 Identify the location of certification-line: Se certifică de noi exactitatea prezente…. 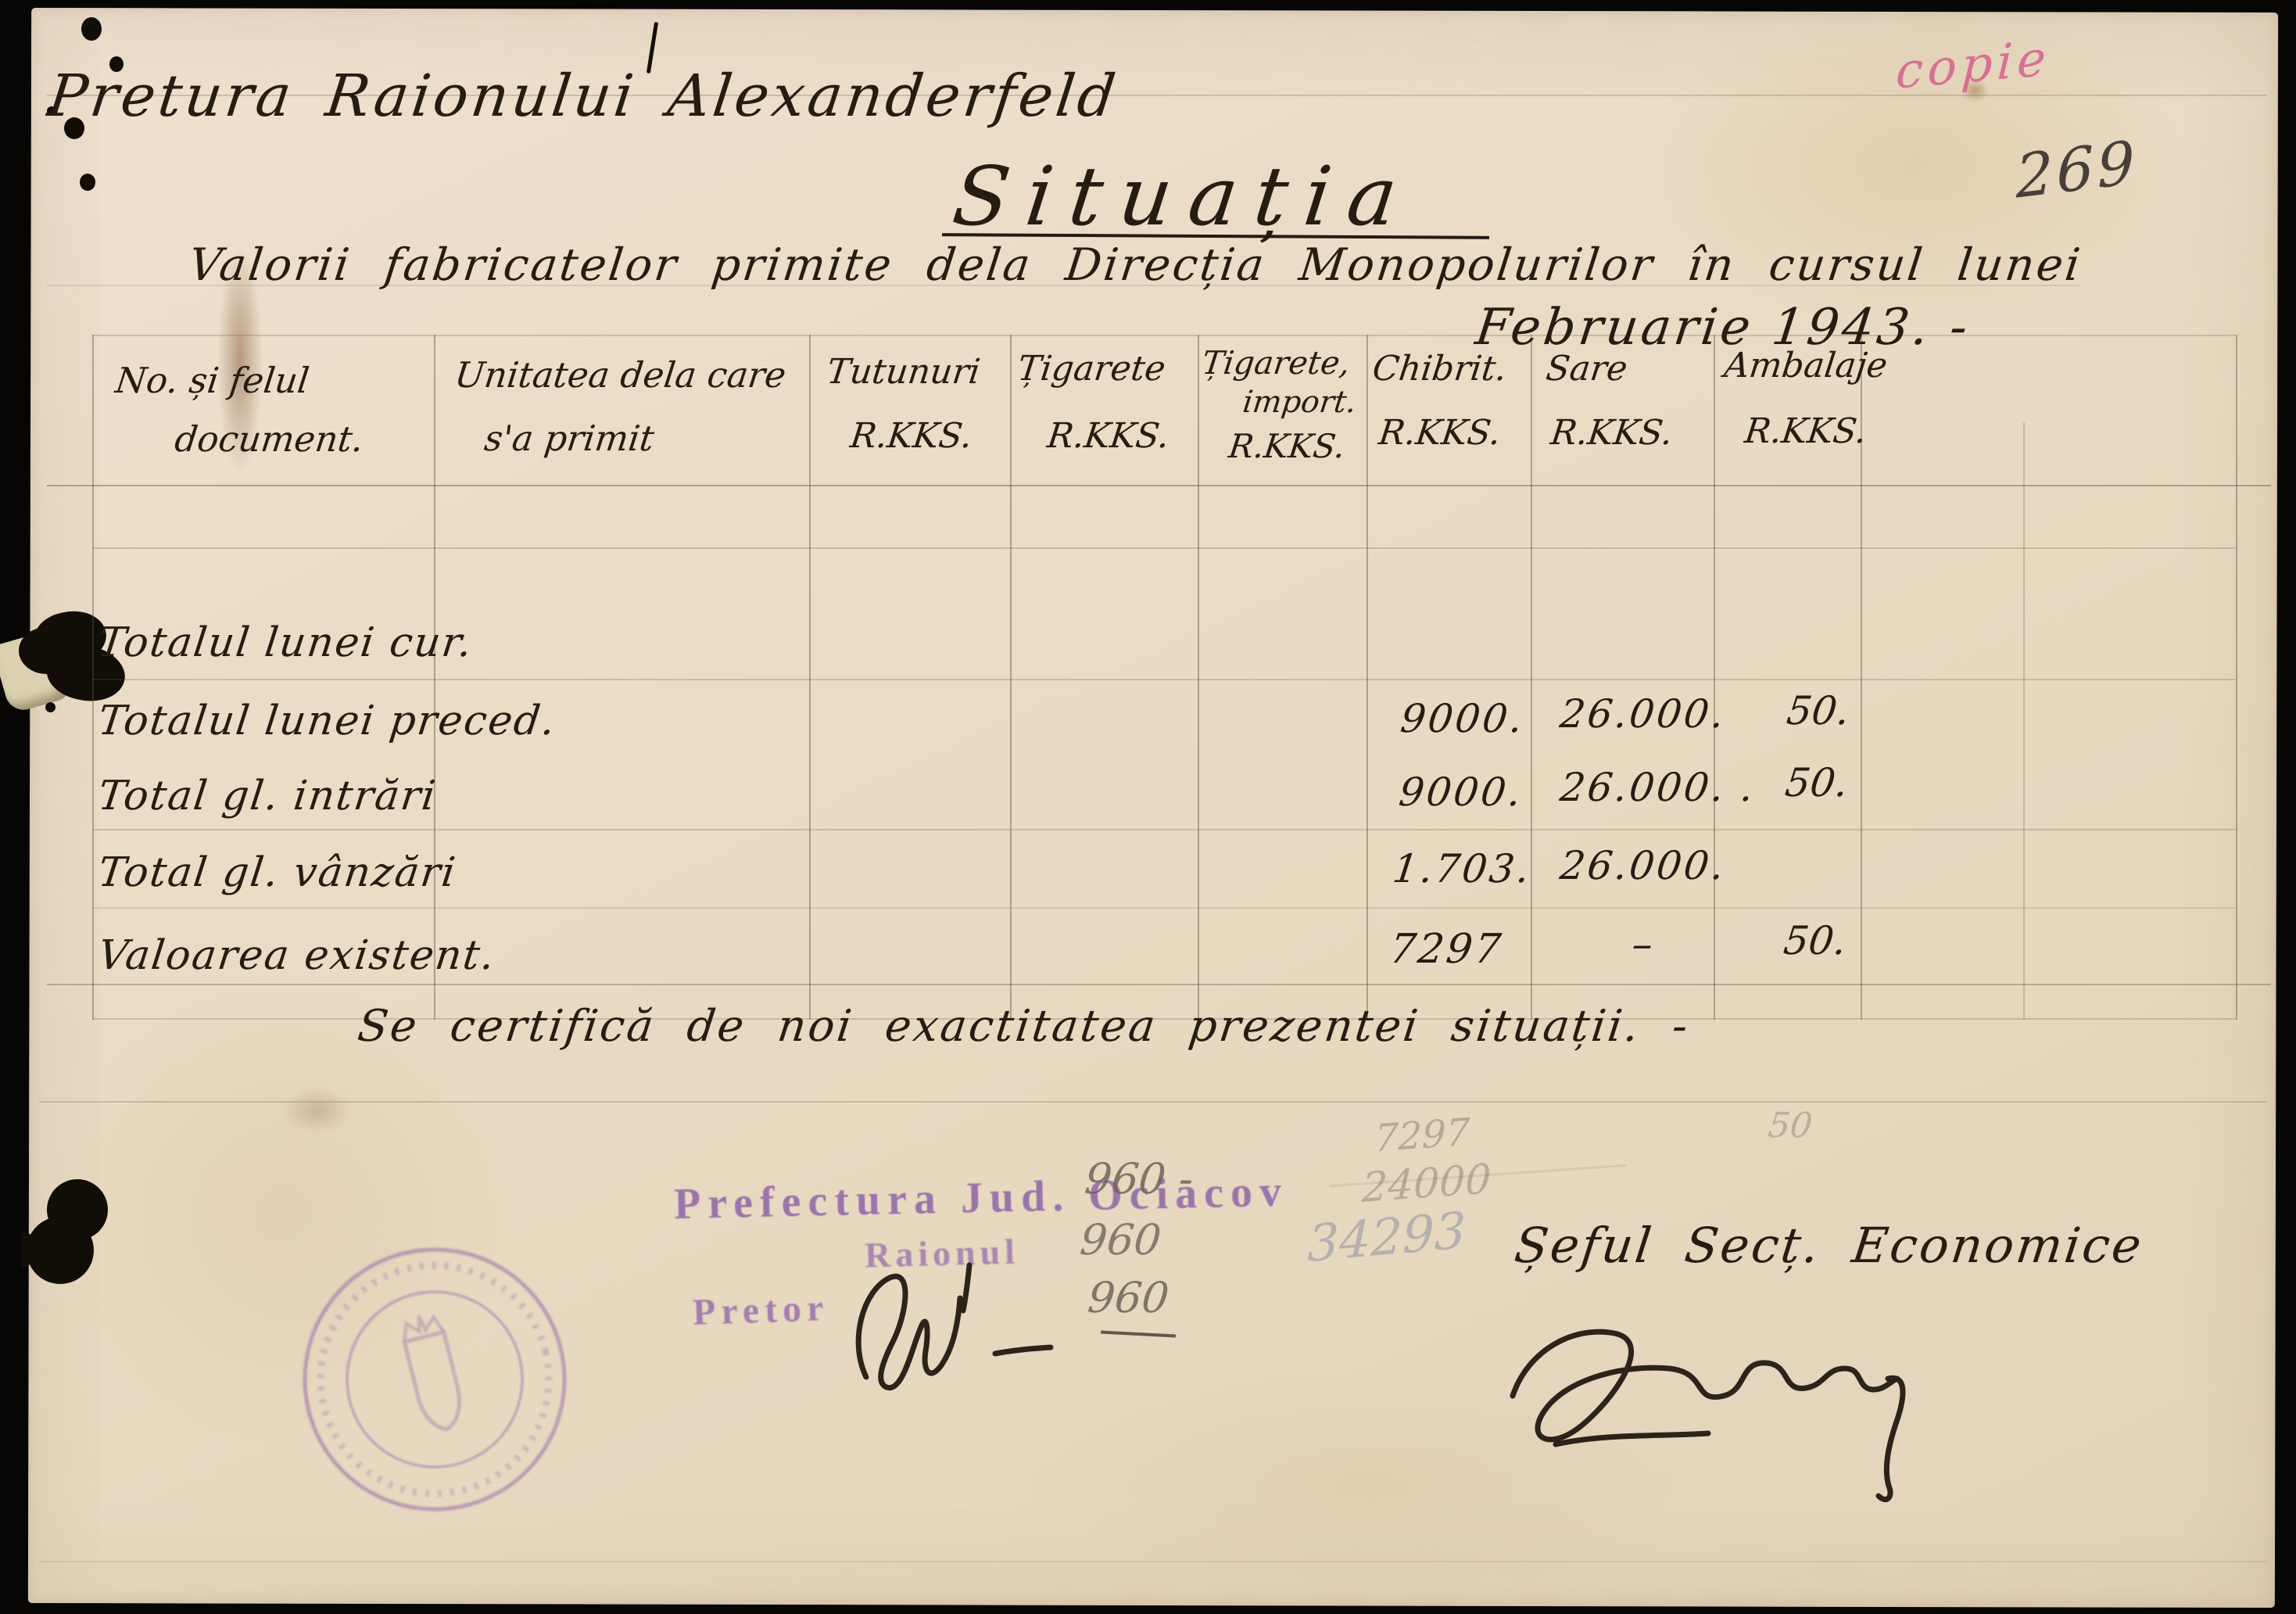
(1024, 1026).